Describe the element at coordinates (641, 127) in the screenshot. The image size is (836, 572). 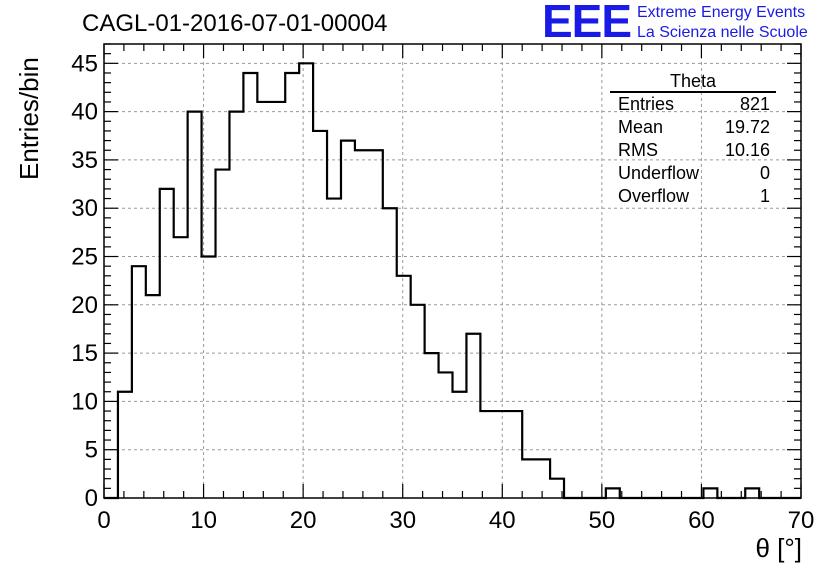
I see `stats-label: Mean` at that location.